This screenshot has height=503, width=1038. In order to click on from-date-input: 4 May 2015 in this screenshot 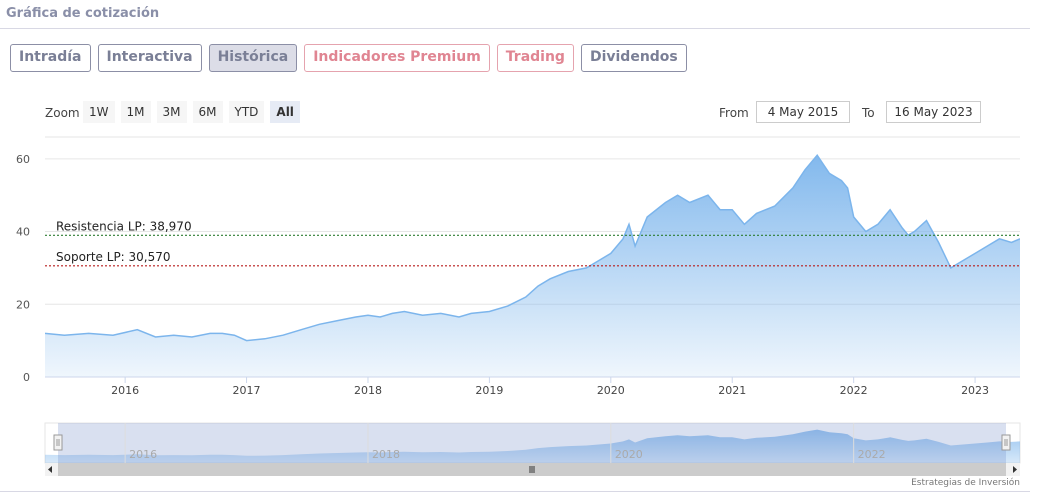, I will do `click(803, 112)`.